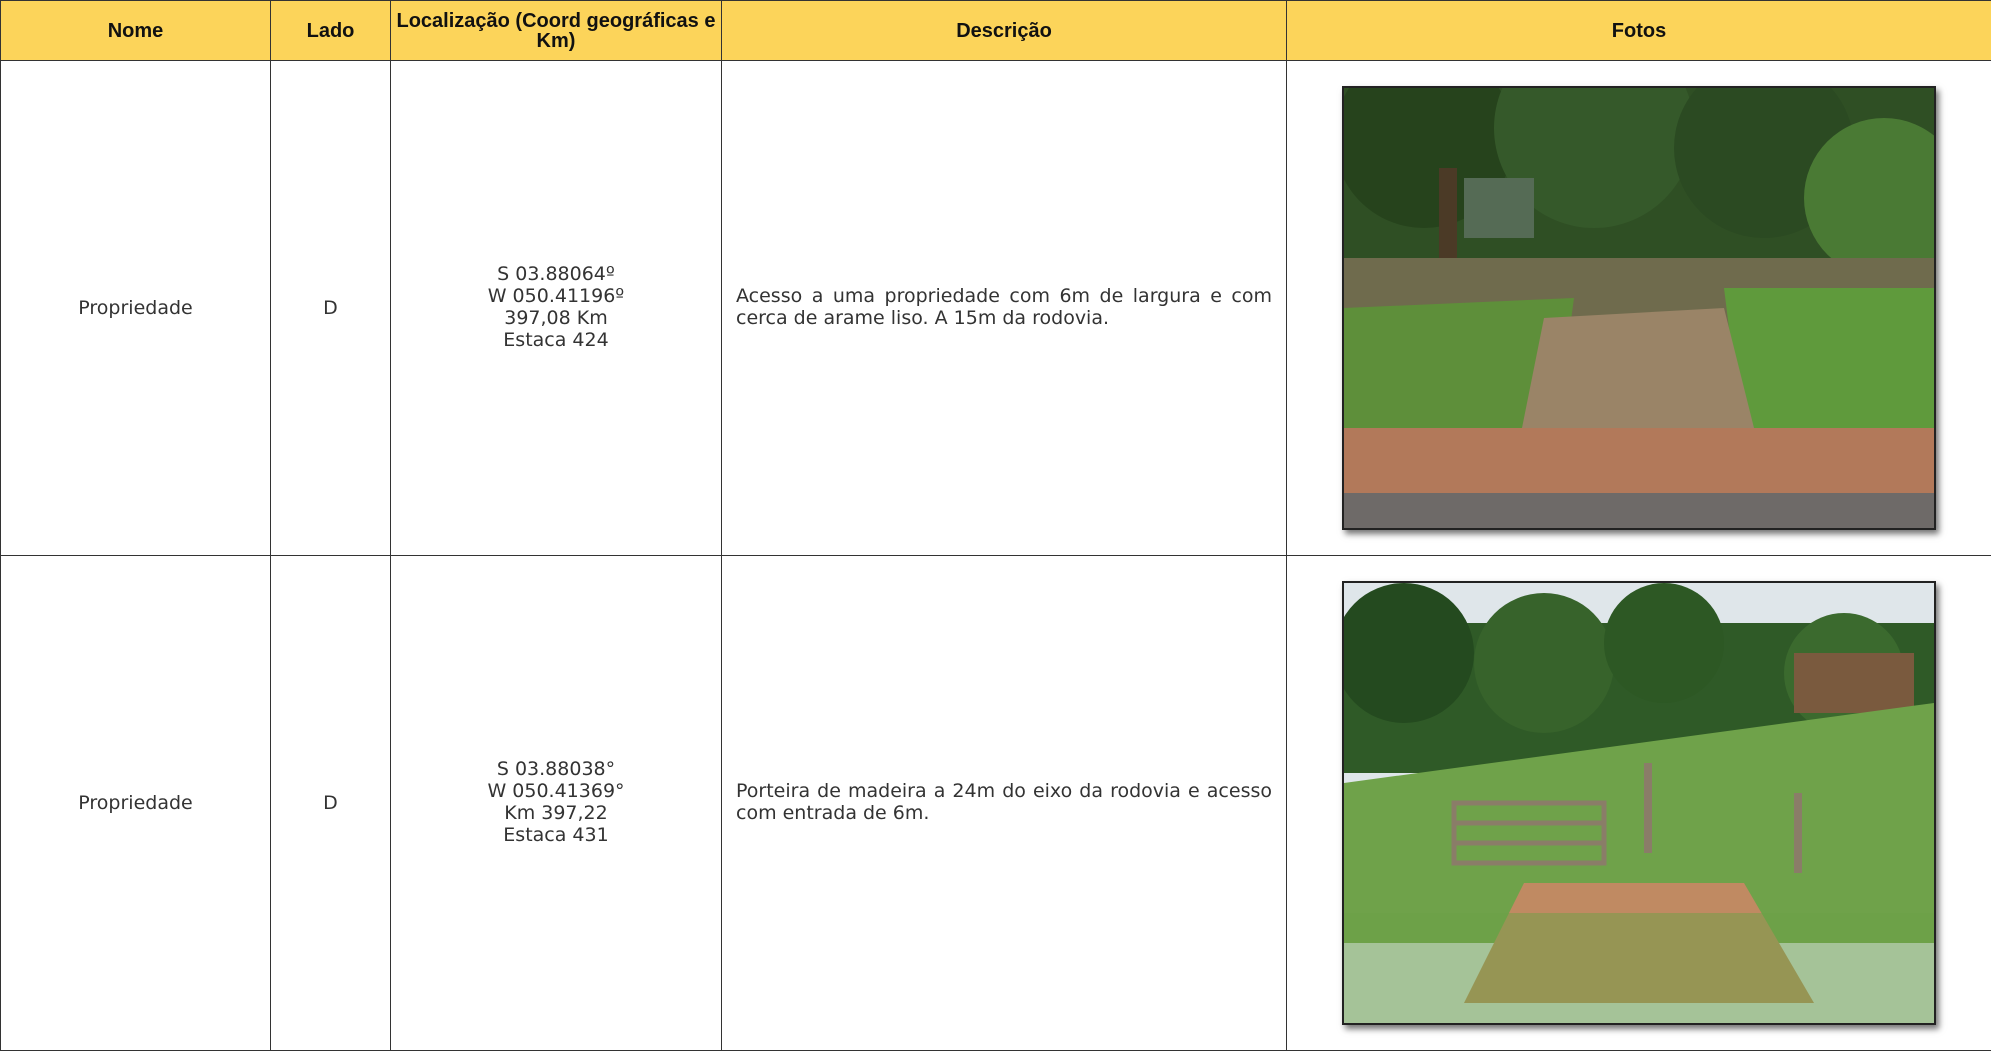 The image size is (1991, 1051). I want to click on location-line: W 050.41369°, so click(556, 792).